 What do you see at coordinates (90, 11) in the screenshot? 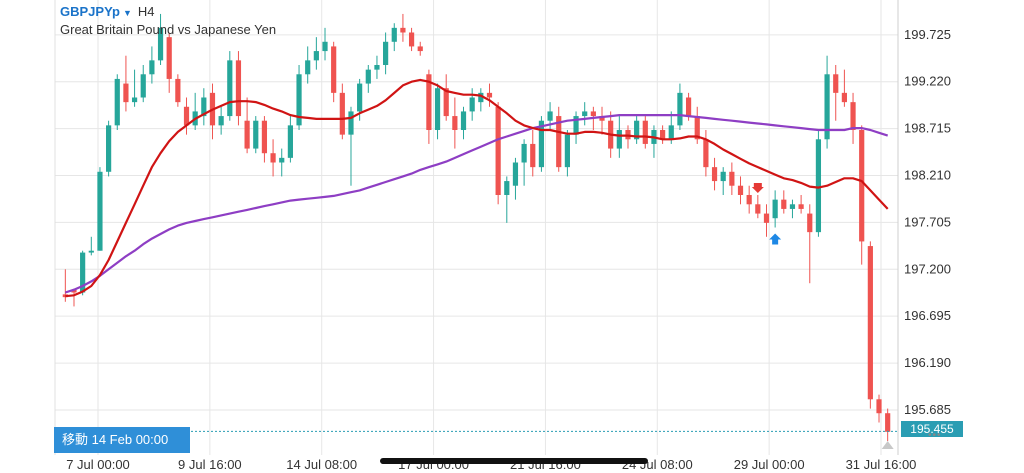
I see `symbol-label: GBPJPYp` at bounding box center [90, 11].